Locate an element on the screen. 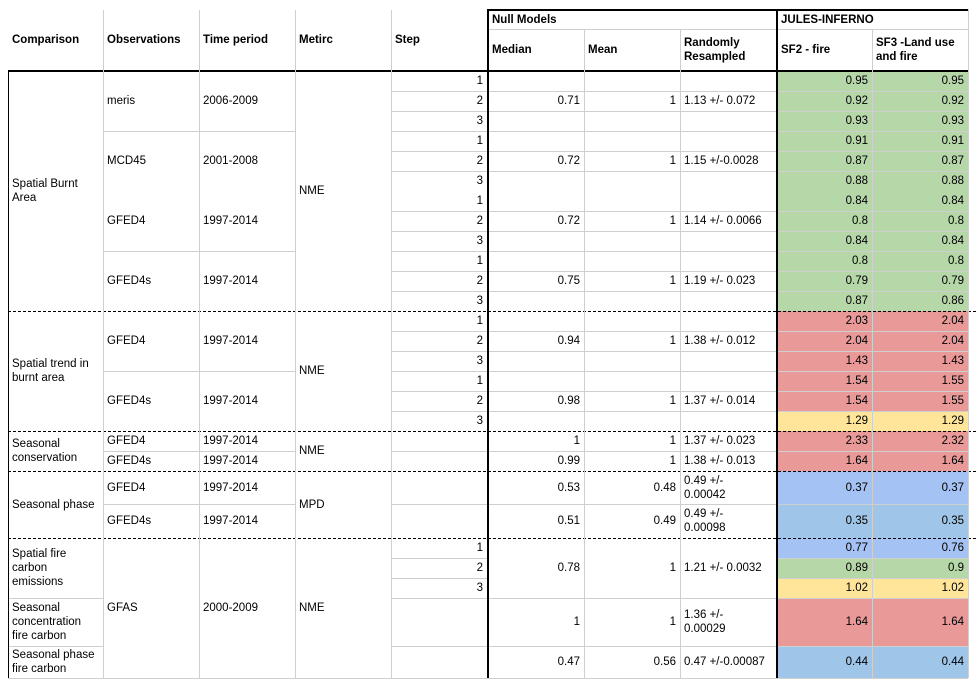  comparison-seasonal-phase: Seasonal phase is located at coordinates (53, 504).